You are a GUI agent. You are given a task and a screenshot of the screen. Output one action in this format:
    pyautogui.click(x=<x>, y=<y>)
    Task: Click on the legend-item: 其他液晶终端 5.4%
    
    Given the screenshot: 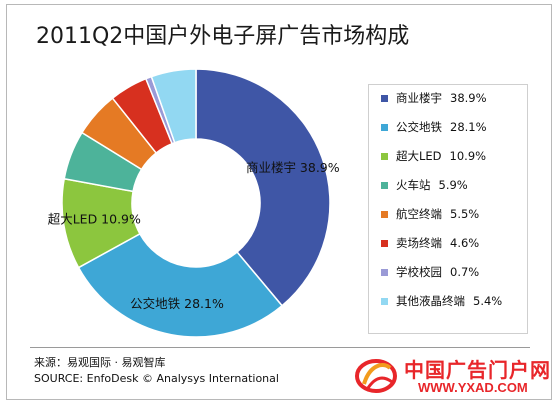 What is the action you would take?
    pyautogui.click(x=454, y=301)
    